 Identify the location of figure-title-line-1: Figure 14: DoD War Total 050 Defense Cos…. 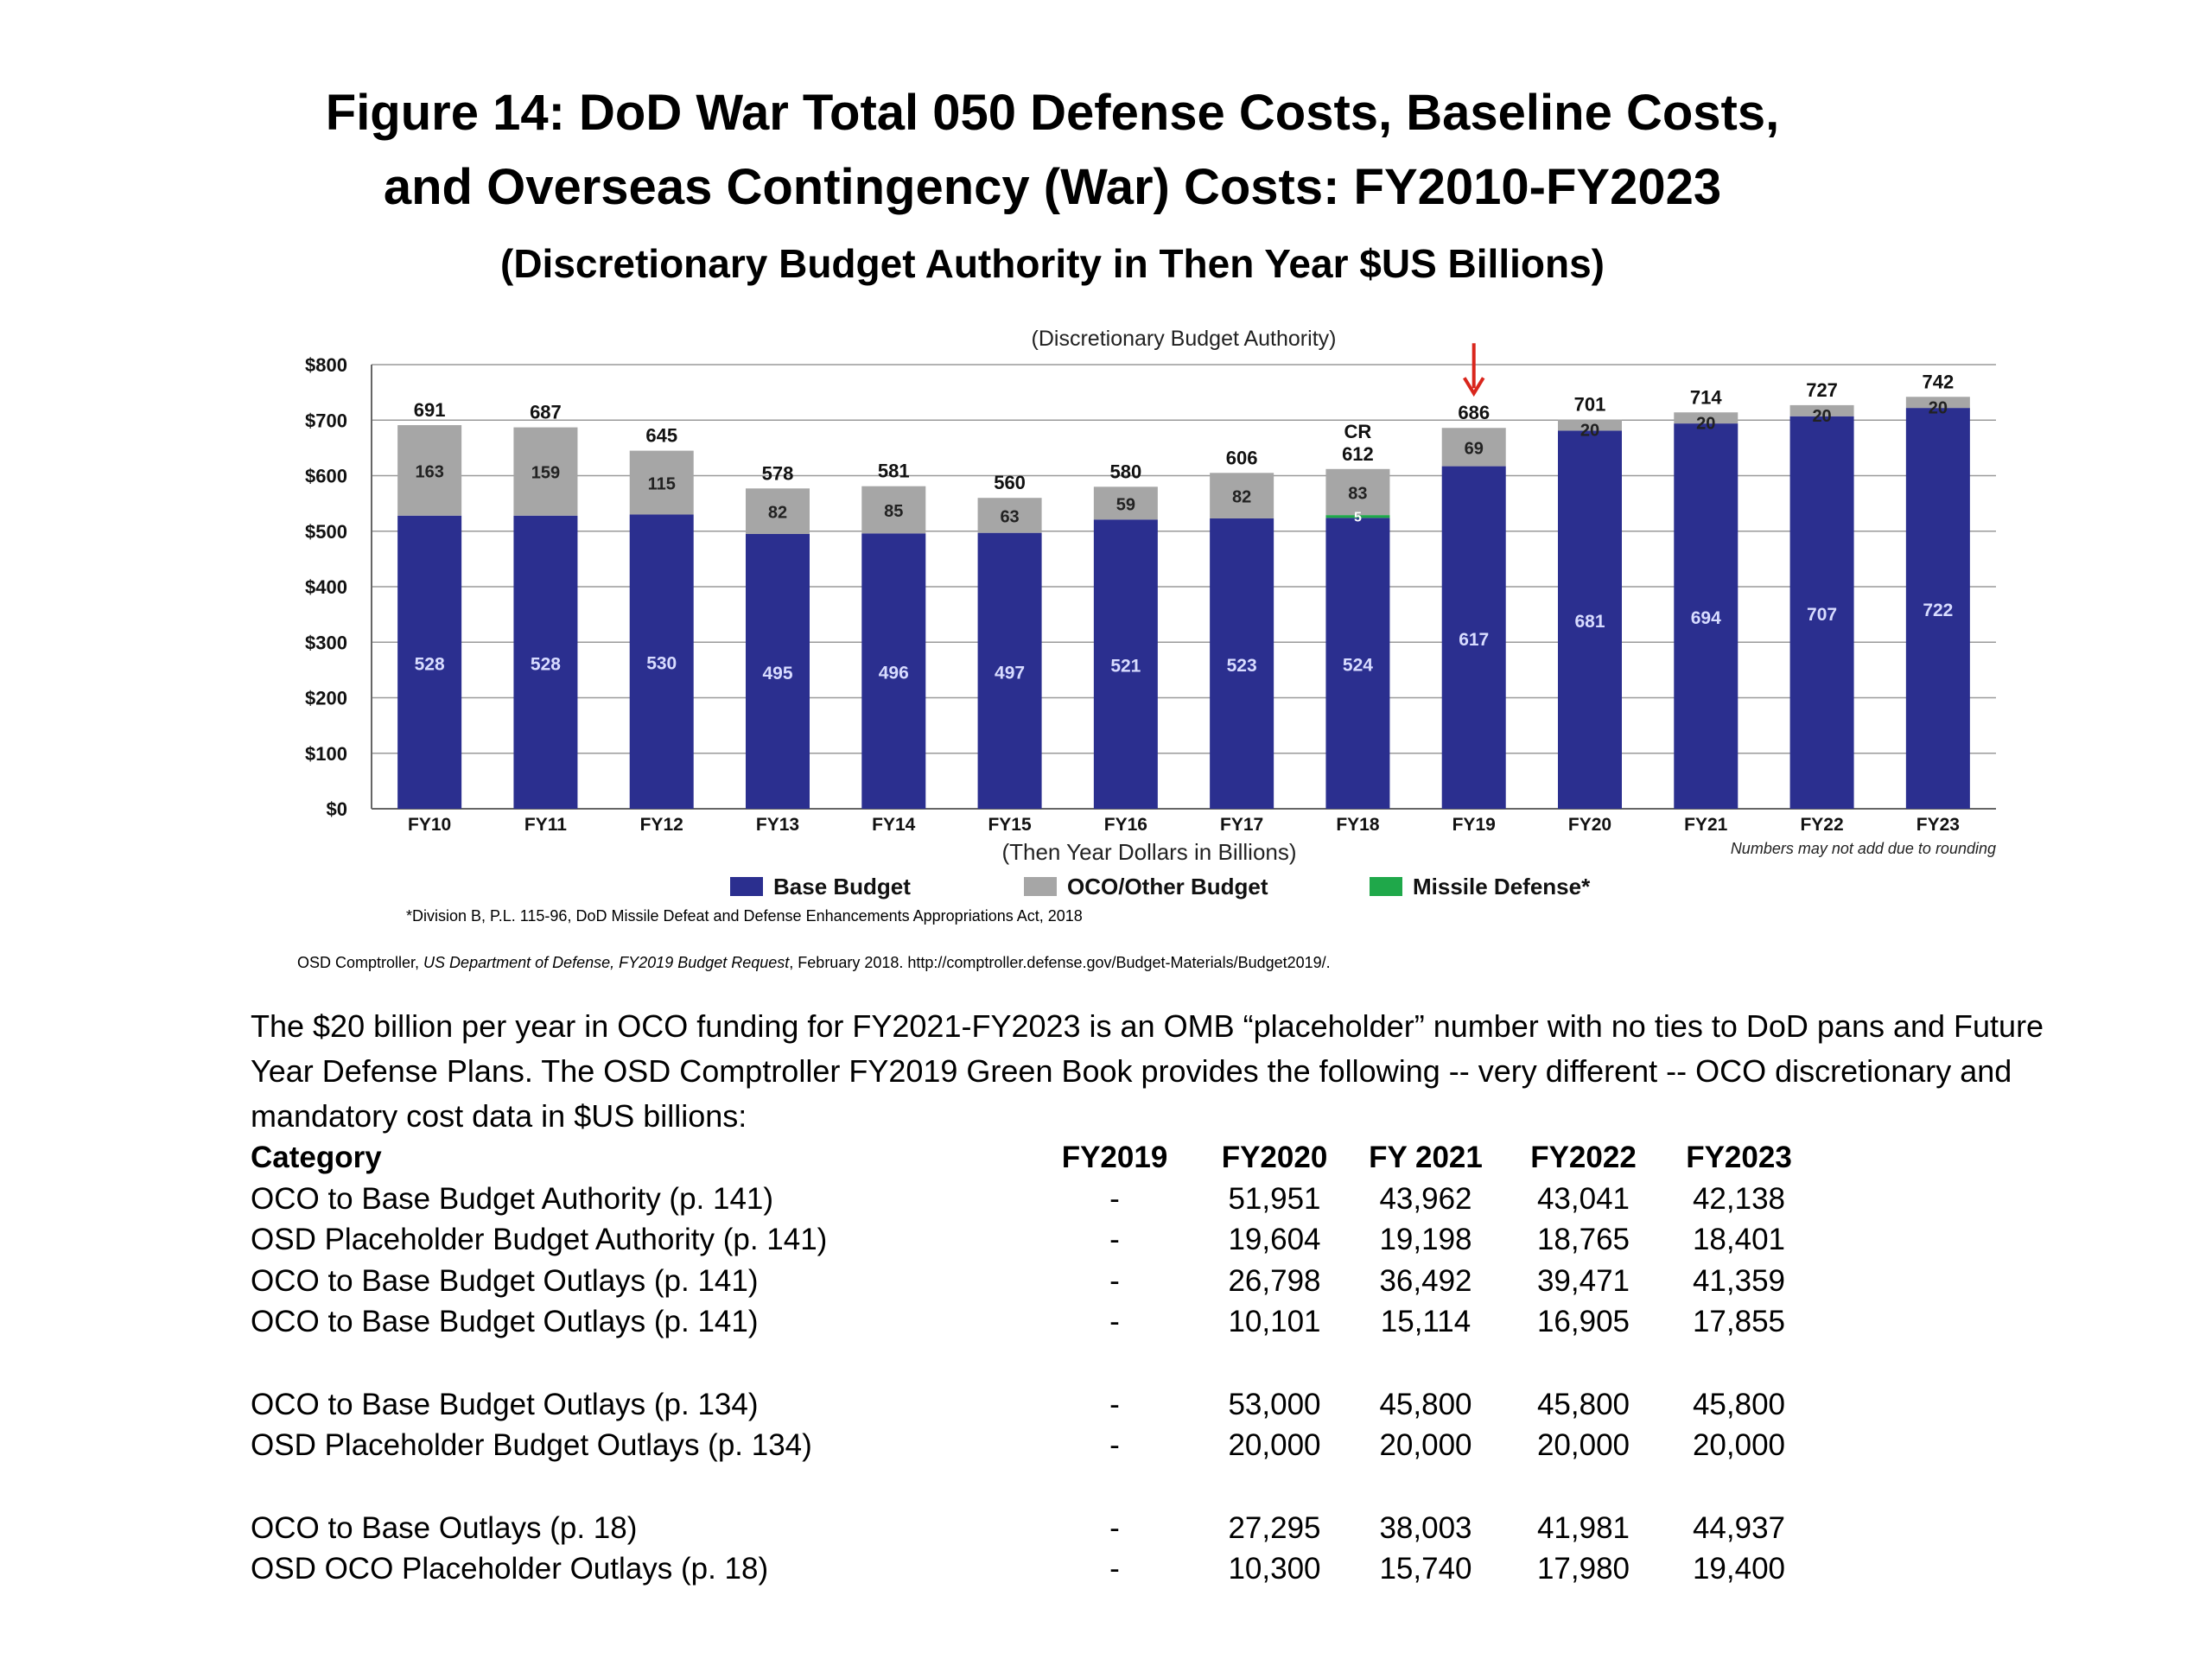
(1052, 113).